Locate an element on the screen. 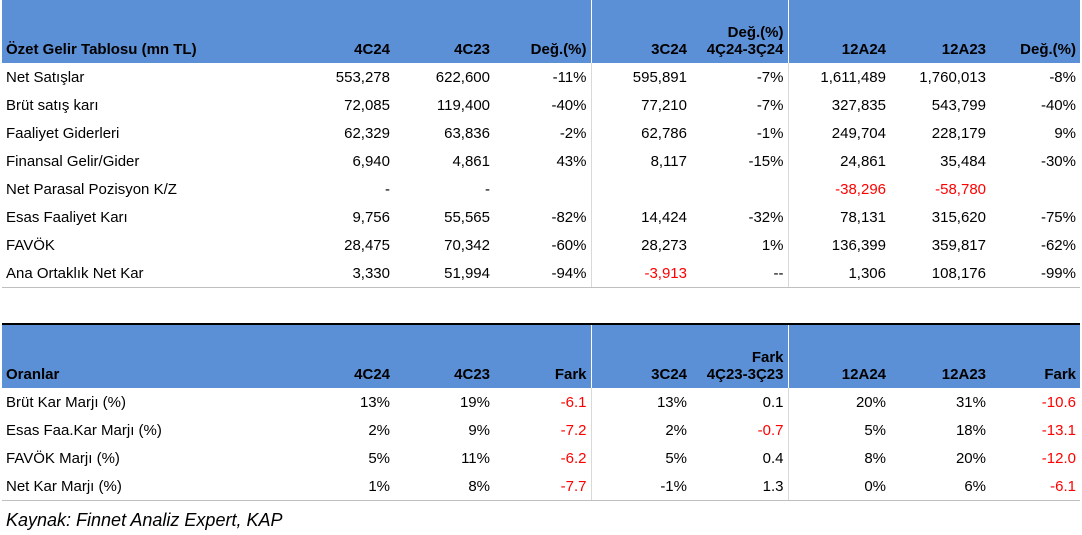  table-cell: 1,611,489 is located at coordinates (838, 77).